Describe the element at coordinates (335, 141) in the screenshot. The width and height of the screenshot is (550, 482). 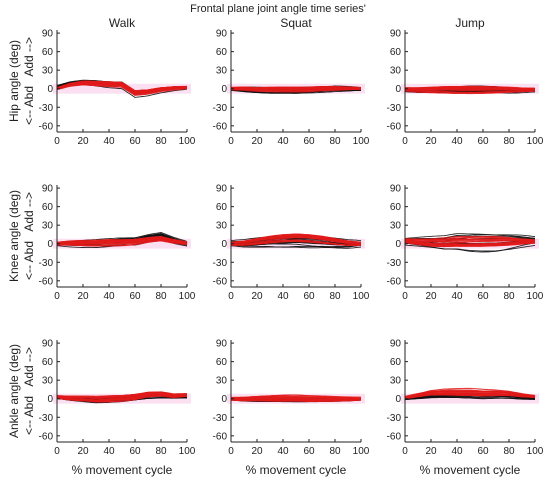
I see `x-tick-label-hip-squat-80: 80` at that location.